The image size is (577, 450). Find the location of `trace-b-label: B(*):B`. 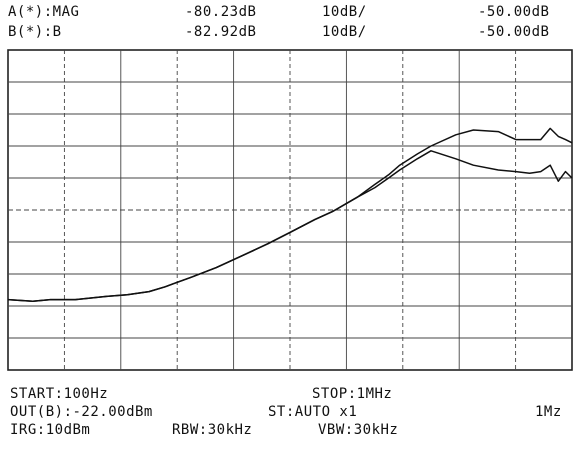

trace-b-label: B(*):B is located at coordinates (35, 32).